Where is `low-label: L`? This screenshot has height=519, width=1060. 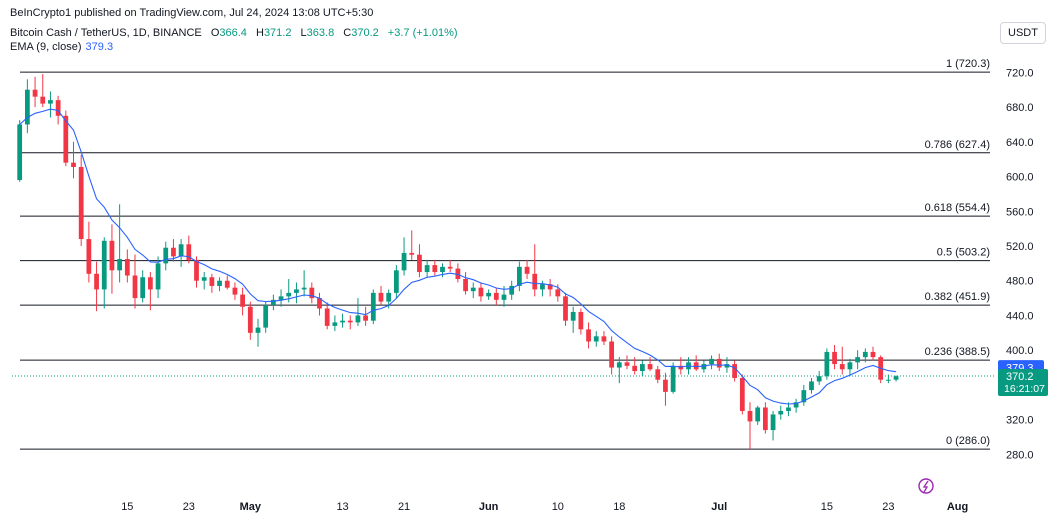
low-label: L is located at coordinates (303, 33).